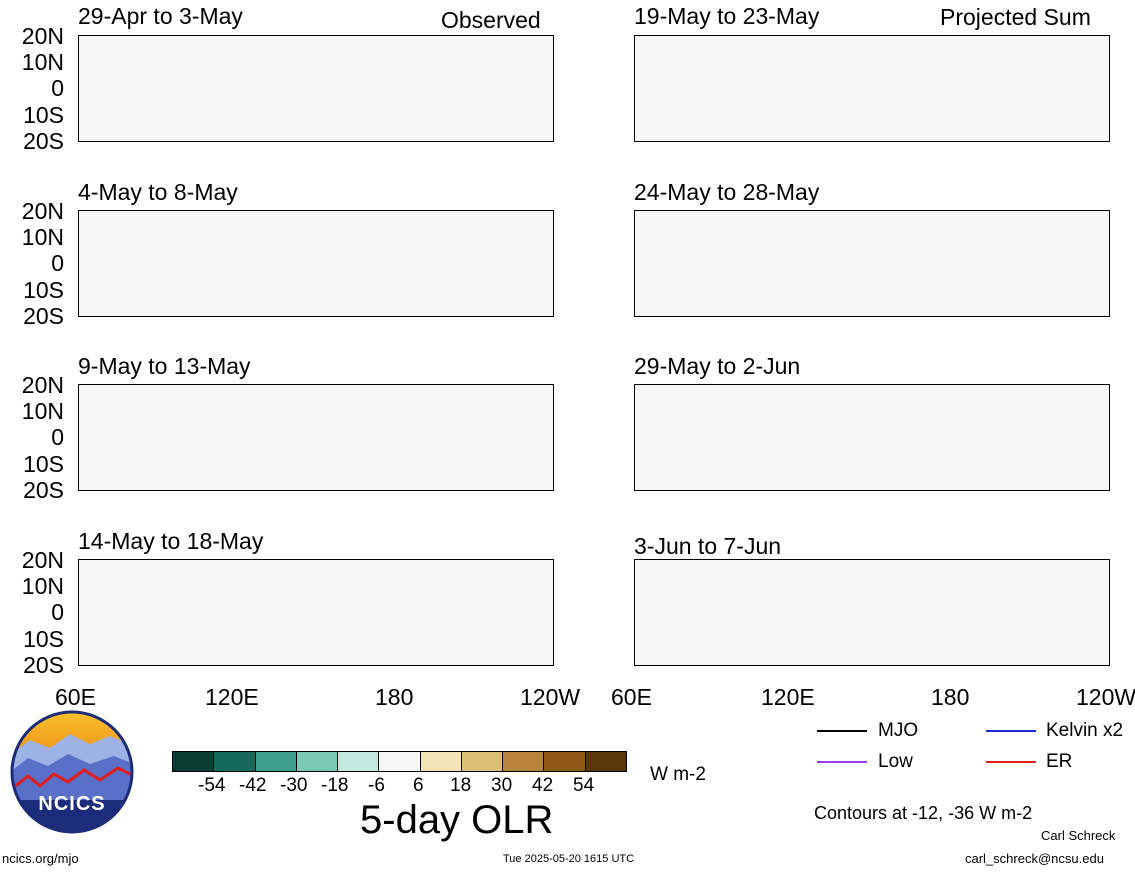 This screenshot has width=1135, height=872. I want to click on footer-email: carl_schreck@ncsu.edu, so click(1034, 858).